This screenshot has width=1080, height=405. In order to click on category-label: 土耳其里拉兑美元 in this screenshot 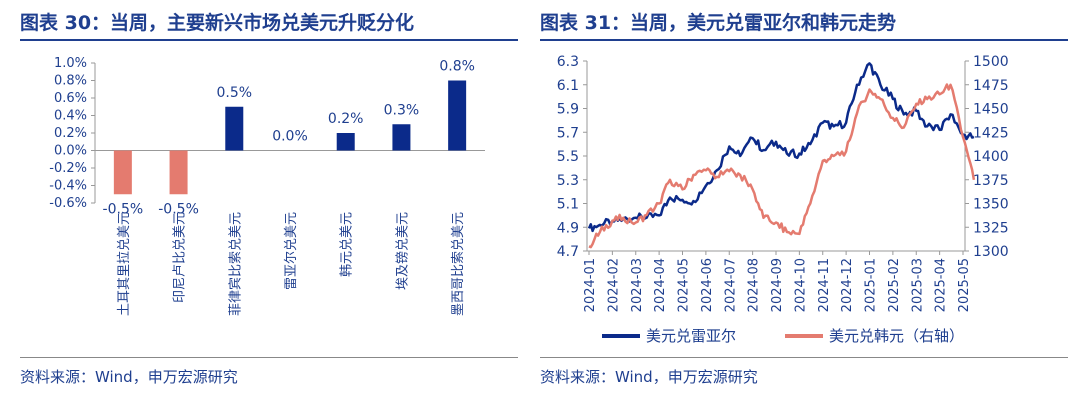, I will do `click(124, 264)`.